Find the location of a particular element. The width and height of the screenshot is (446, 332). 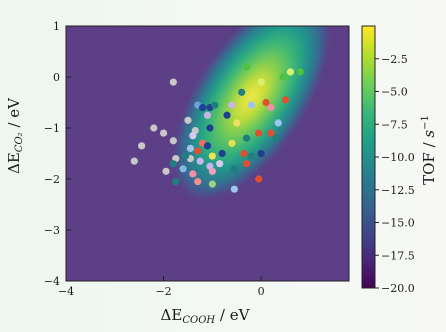

y-tick-label: −3 is located at coordinates (52, 230).